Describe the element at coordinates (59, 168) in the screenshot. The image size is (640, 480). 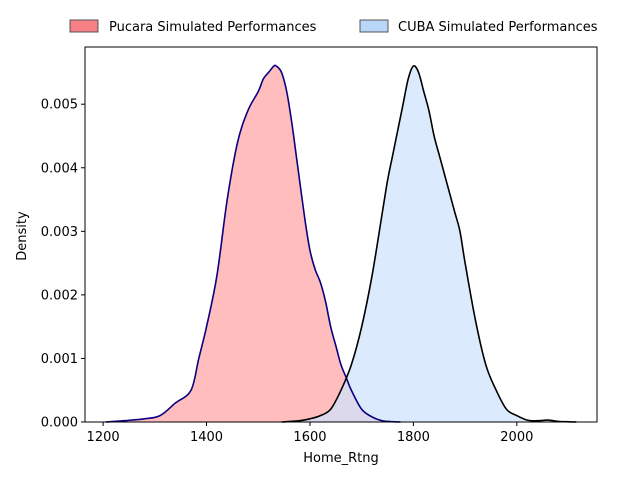
I see `y-tick-label: 0.004` at that location.